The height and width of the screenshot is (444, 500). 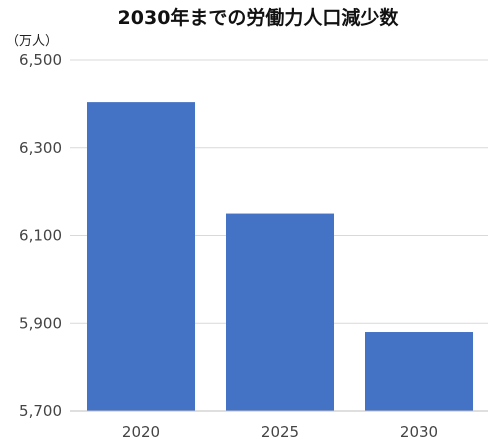 I want to click on y-axis-ticks: 5,700 5,900 6,100 6,300 6,500, so click(x=40, y=235).